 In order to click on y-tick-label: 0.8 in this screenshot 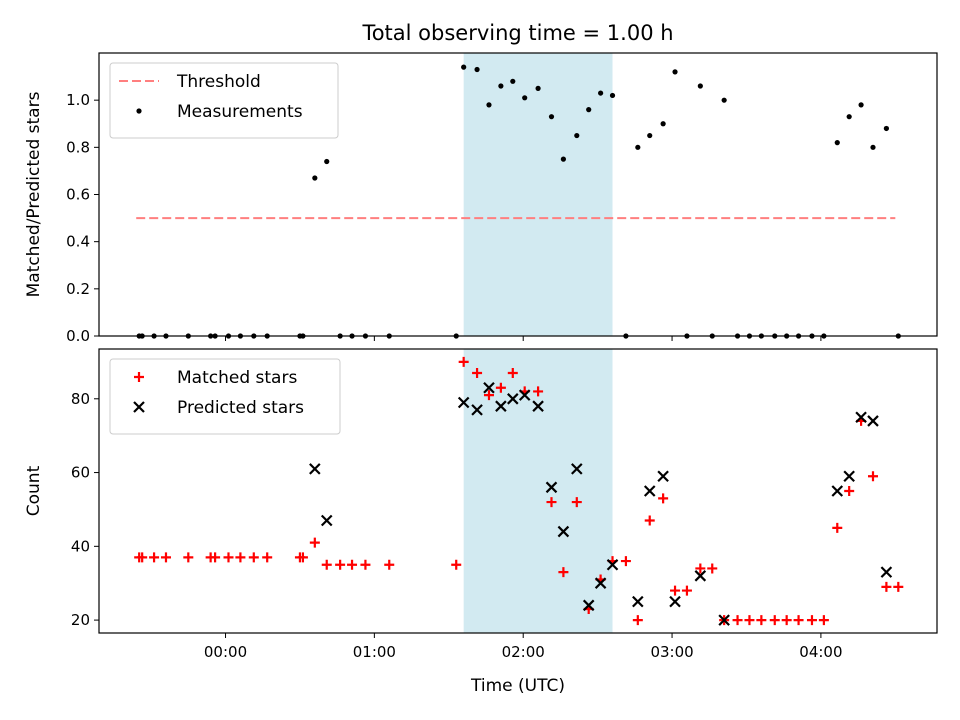, I will do `click(78, 147)`.